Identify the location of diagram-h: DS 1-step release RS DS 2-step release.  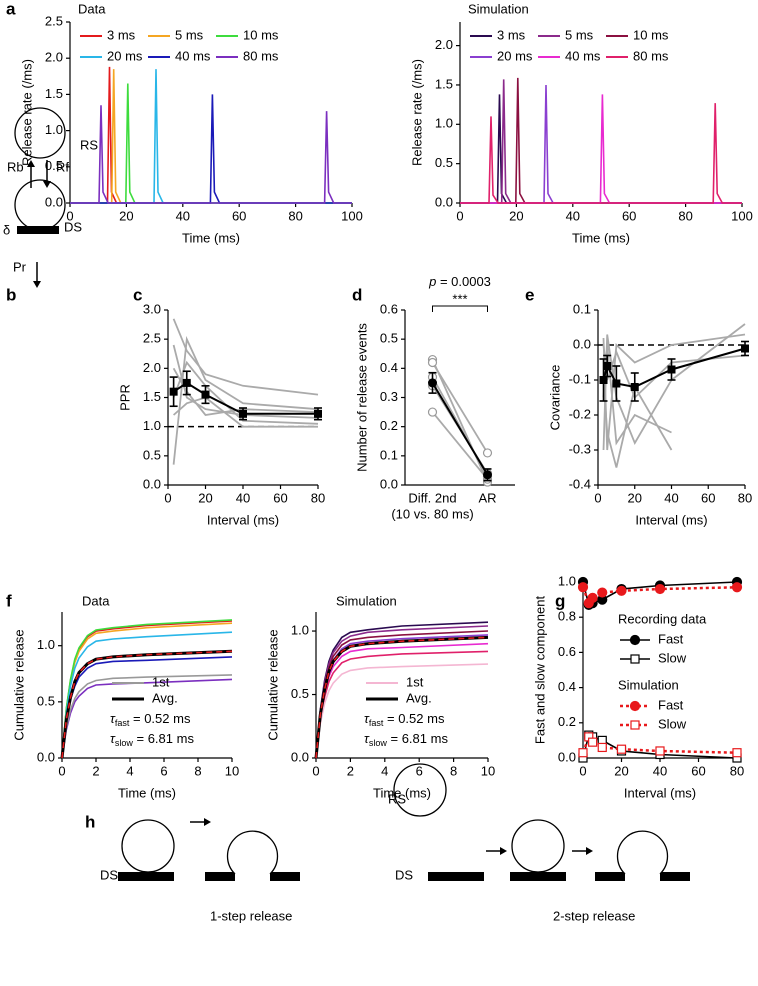
(395, 843).